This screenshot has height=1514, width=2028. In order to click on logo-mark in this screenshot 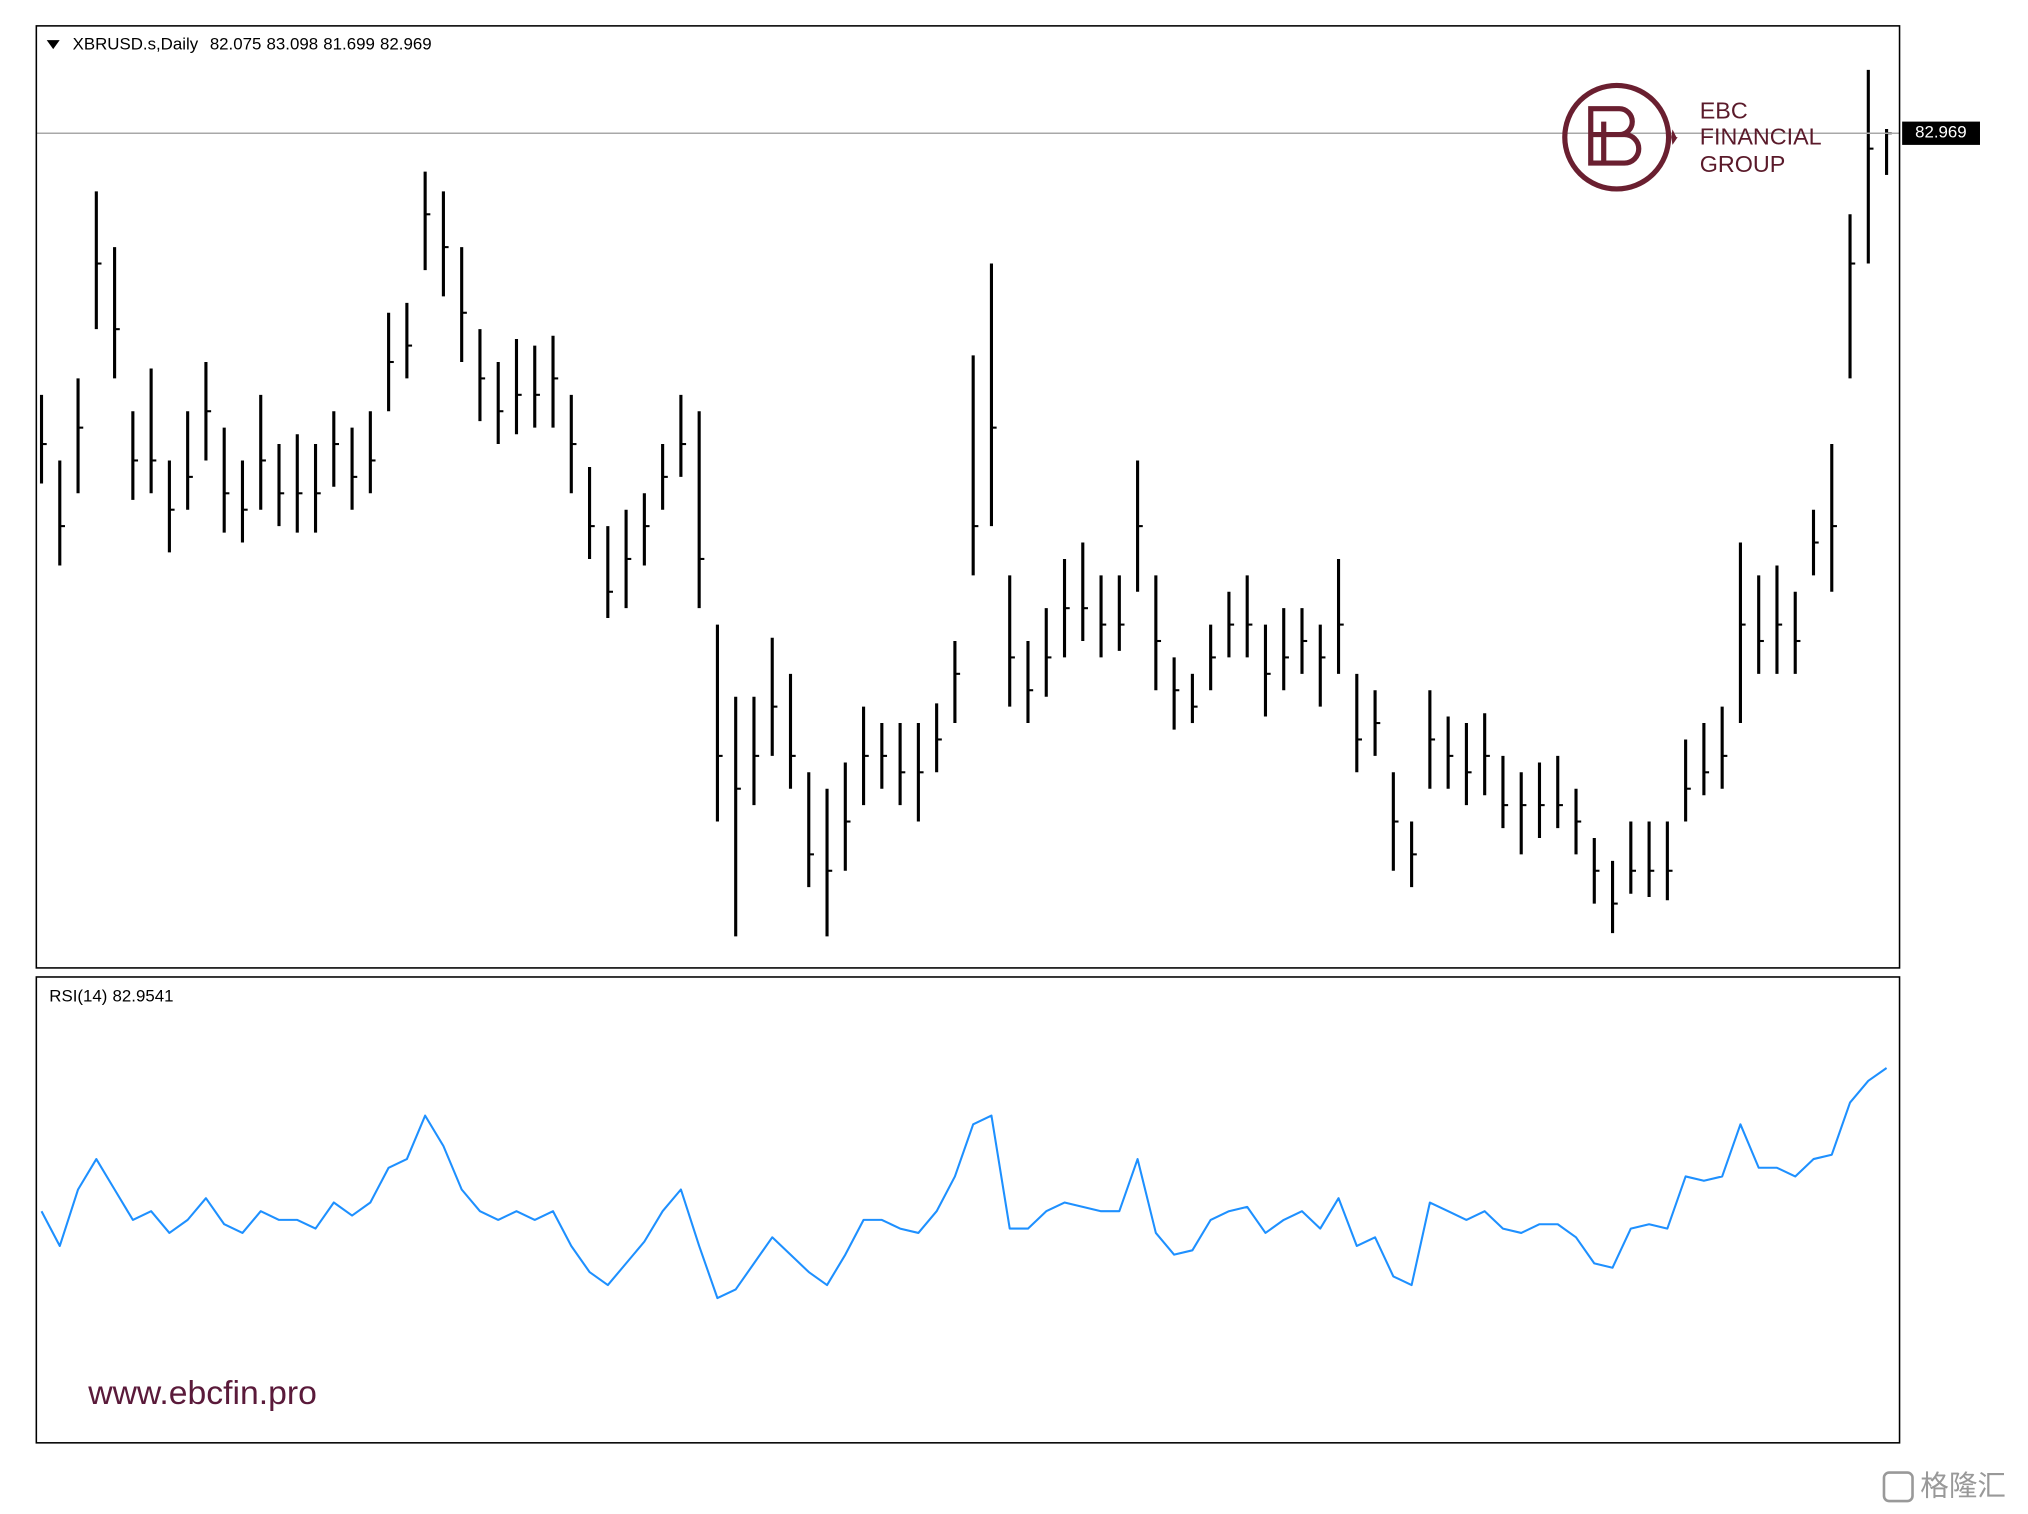, I will do `click(1615, 136)`.